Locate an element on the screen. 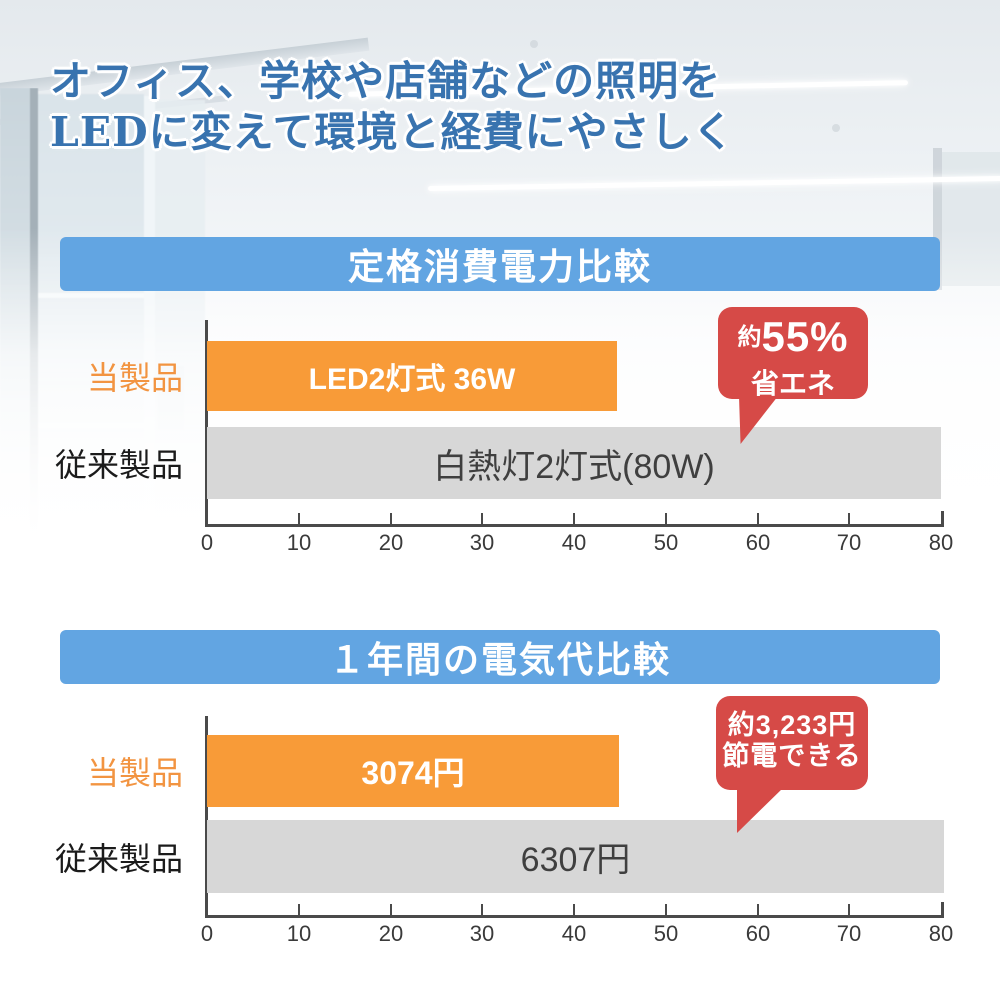 This screenshot has width=1000, height=1000. chart2-title: １年間の電気代比較 is located at coordinates (499, 659).